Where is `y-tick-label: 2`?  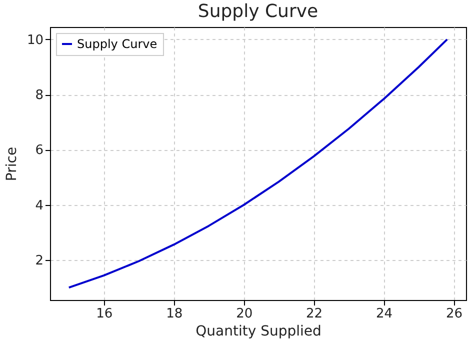
y-tick-label: 2 is located at coordinates (39, 261).